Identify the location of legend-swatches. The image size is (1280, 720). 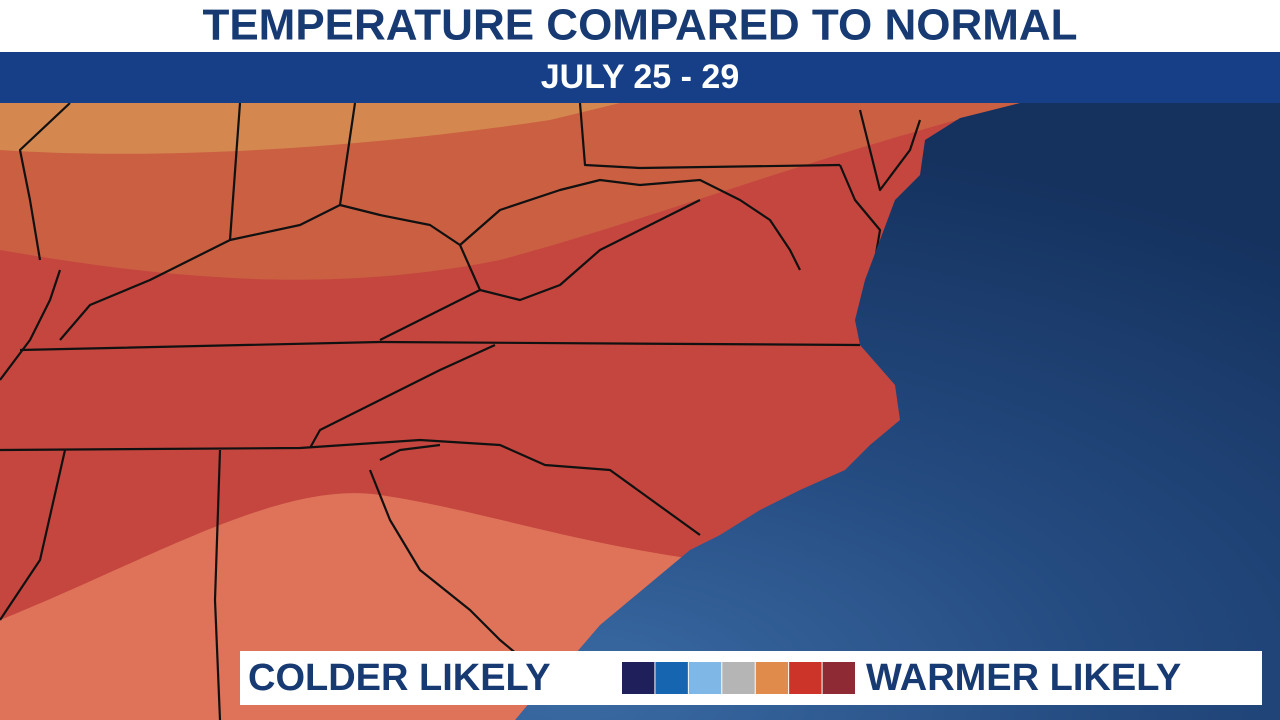
(738, 678).